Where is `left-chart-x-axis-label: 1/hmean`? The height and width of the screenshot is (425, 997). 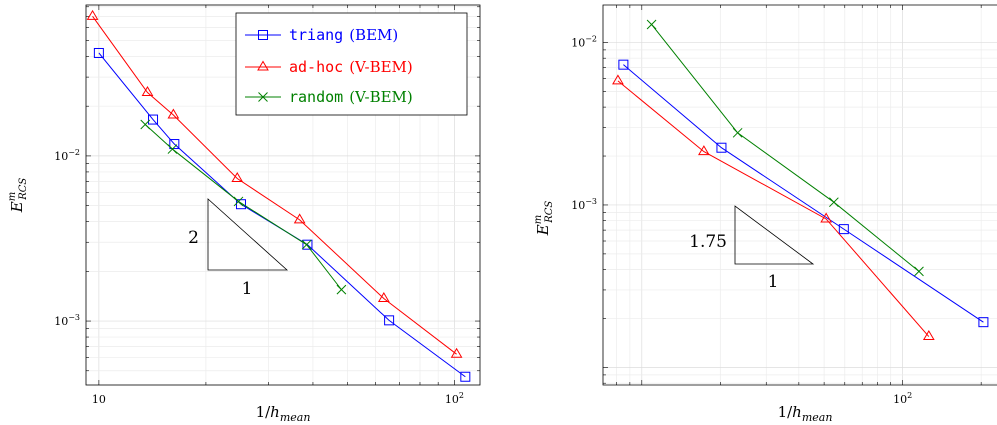
left-chart-x-axis-label: 1/hmean is located at coordinates (283, 413).